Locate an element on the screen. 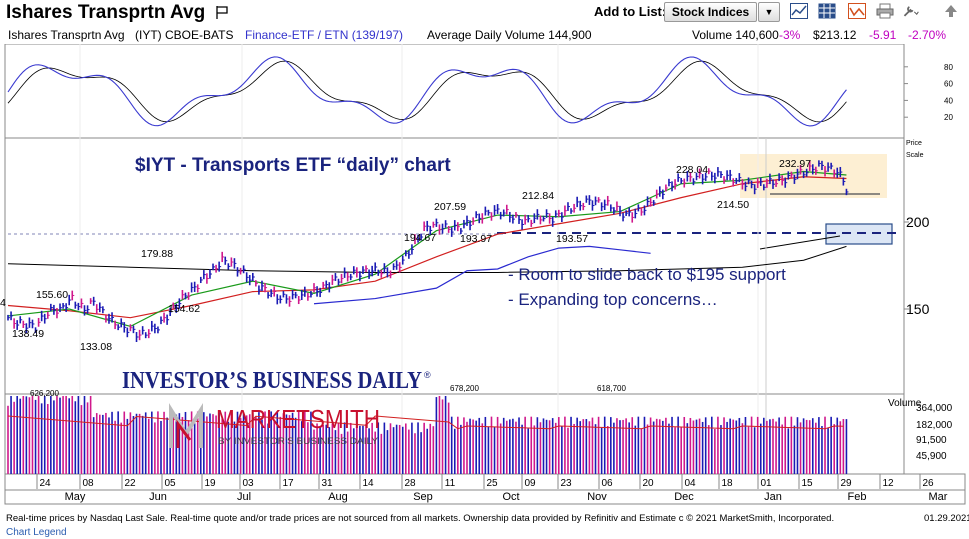 Image resolution: width=969 pixels, height=539 pixels. flag-icon is located at coordinates (222, 12).